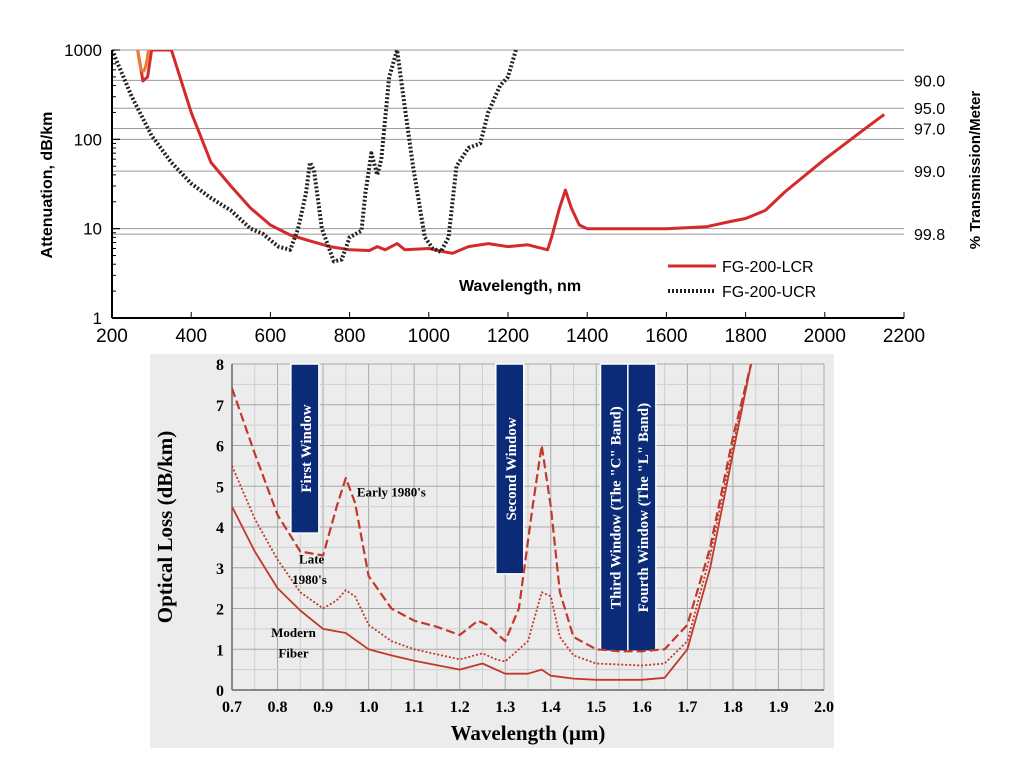  I want to click on top-right-tick-label: 97.0, so click(929, 130).